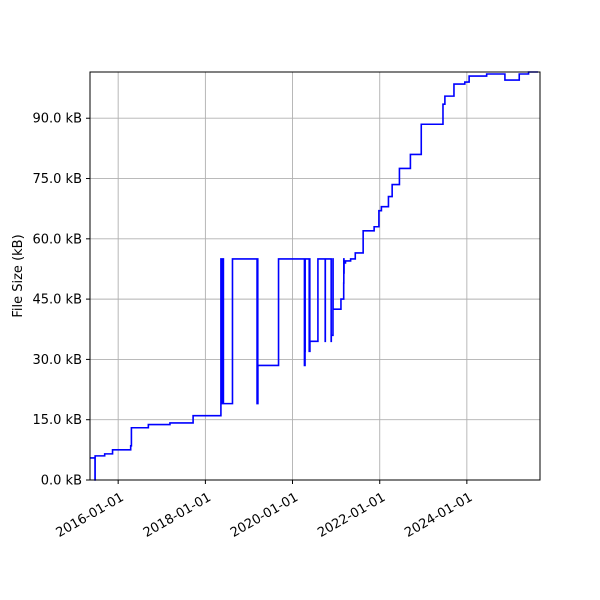 This screenshot has width=600, height=600. What do you see at coordinates (57, 420) in the screenshot?
I see `y-tick-label-1: 15.0 kB` at bounding box center [57, 420].